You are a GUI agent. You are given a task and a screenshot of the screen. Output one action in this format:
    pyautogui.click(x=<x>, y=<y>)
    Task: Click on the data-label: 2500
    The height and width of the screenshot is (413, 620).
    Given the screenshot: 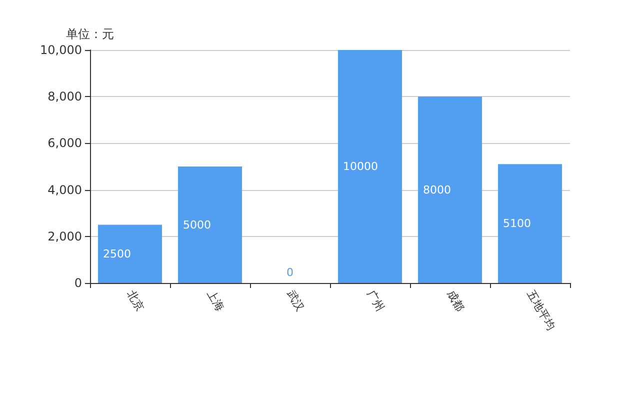 What is the action you would take?
    pyautogui.click(x=117, y=253)
    